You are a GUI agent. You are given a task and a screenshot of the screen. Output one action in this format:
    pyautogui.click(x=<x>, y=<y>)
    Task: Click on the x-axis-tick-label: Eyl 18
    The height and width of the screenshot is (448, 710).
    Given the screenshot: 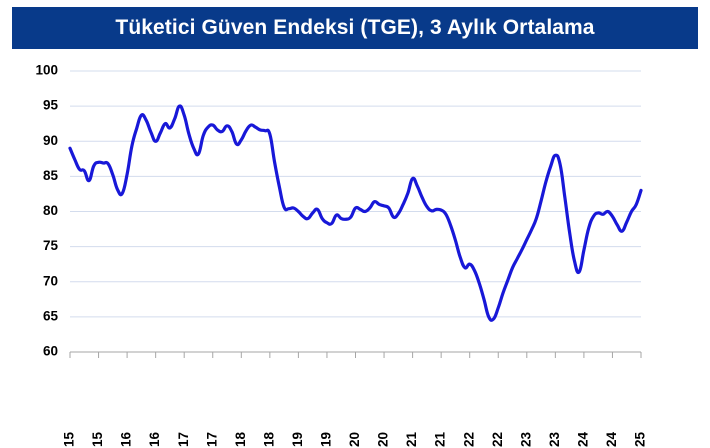 What is the action you would take?
    pyautogui.click(x=268, y=440)
    